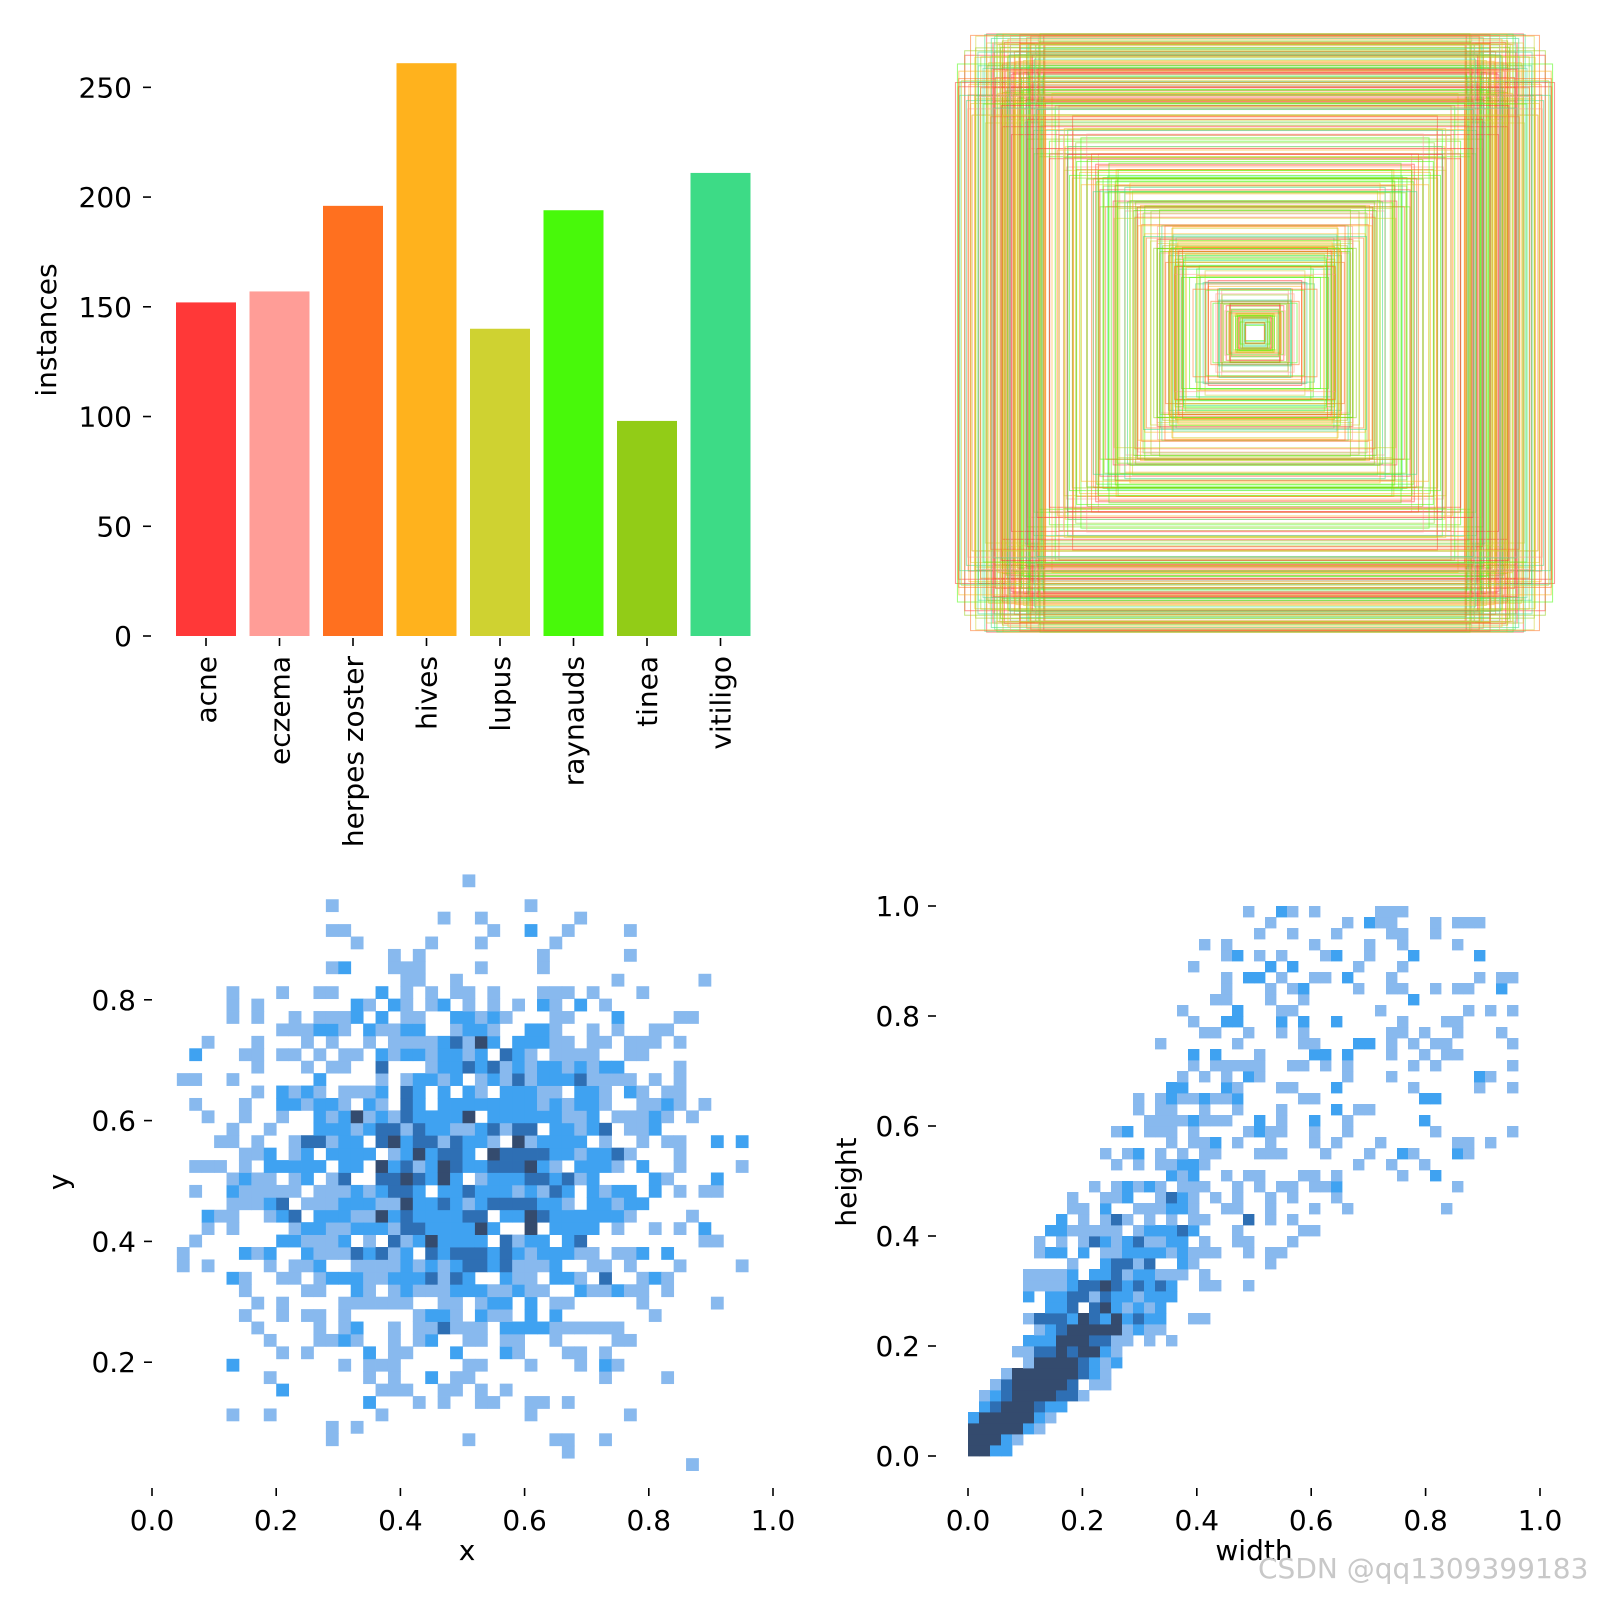 Image resolution: width=1600 pixels, height=1600 pixels. Describe the element at coordinates (1253, 1550) in the screenshot. I see `wh-heatmap-x-label: width` at that location.